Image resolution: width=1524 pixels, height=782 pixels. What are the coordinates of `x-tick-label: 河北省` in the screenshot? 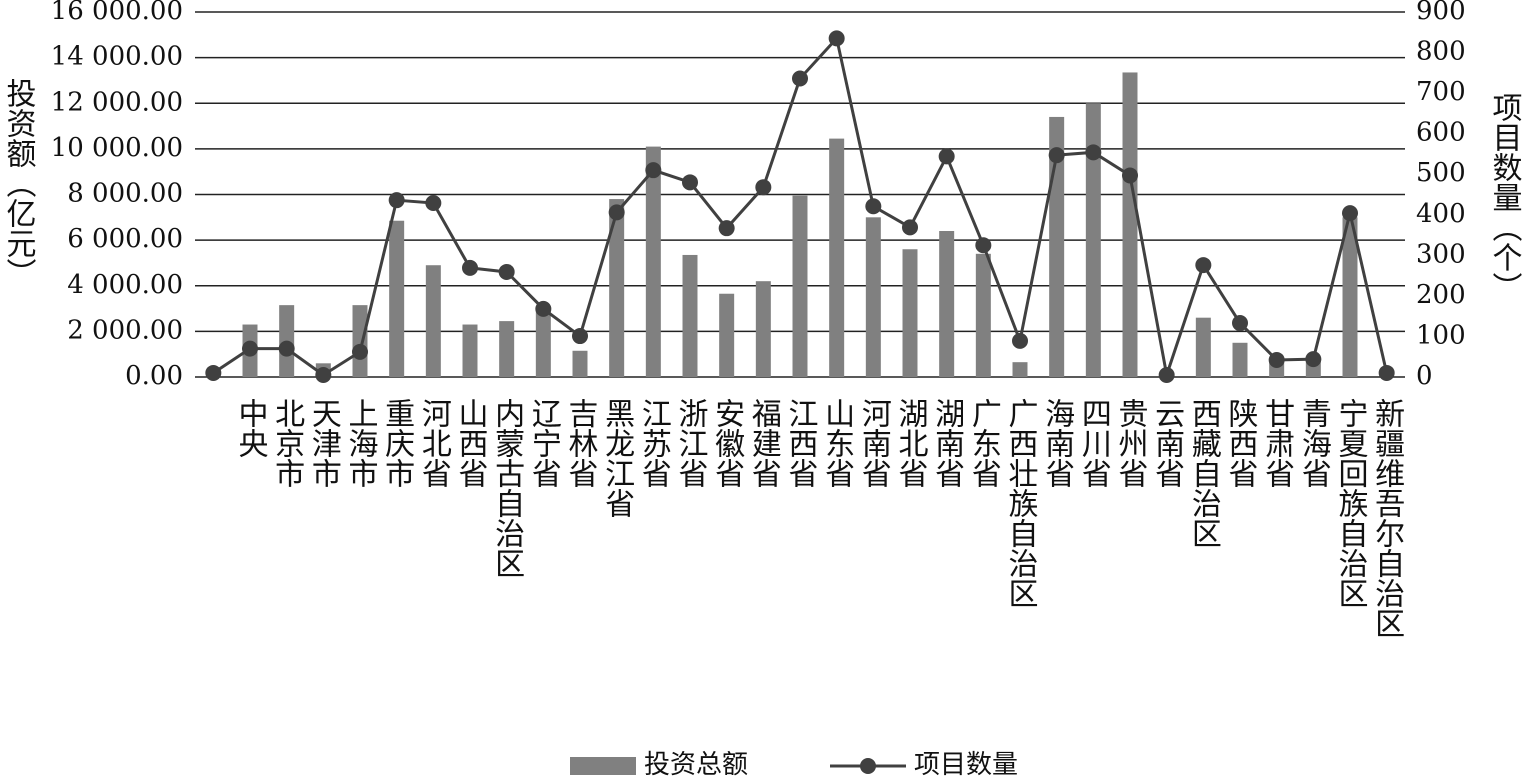 It's located at (434, 443).